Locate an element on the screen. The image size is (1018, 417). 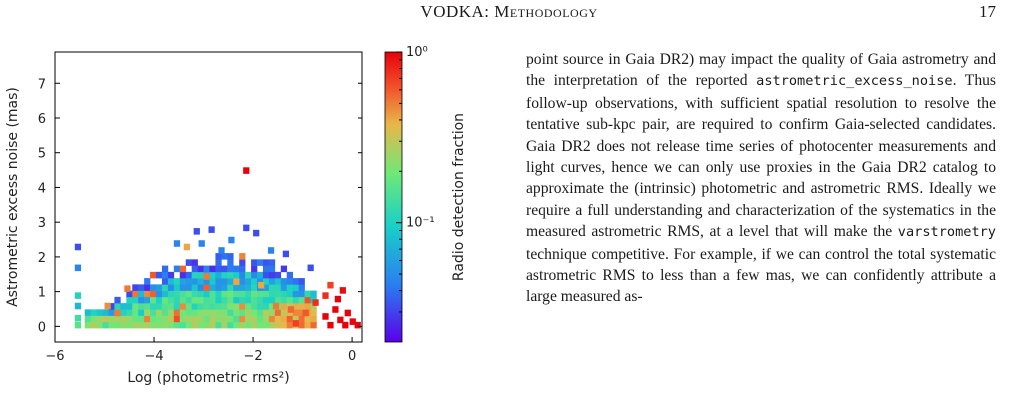
page-number: 17 is located at coordinates (987, 11).